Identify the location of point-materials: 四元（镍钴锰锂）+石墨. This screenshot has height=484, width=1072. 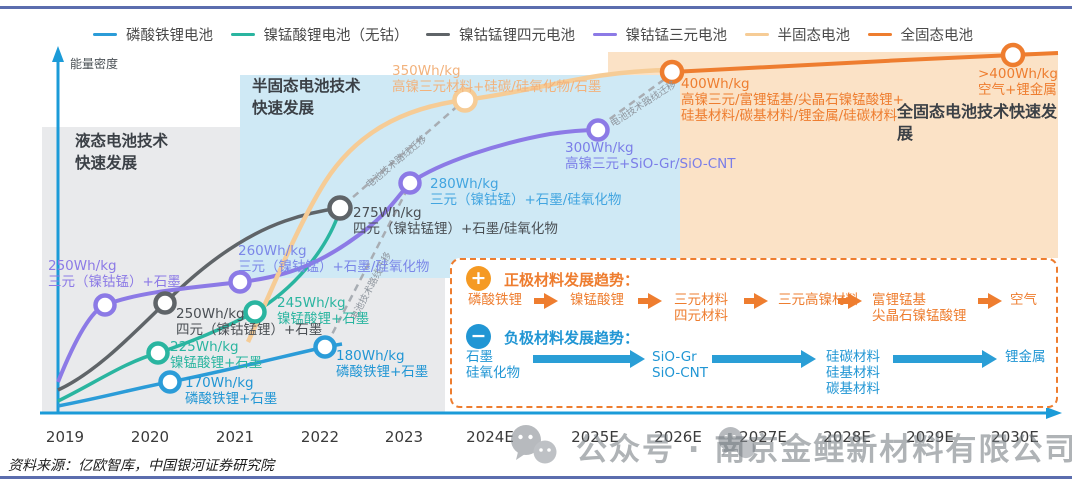
(249, 330).